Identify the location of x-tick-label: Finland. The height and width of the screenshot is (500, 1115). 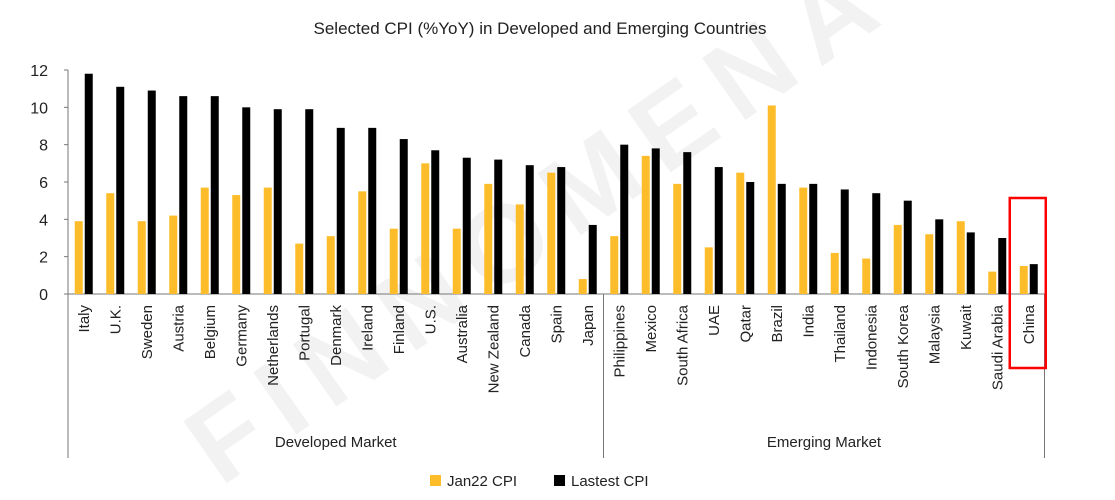
(399, 329).